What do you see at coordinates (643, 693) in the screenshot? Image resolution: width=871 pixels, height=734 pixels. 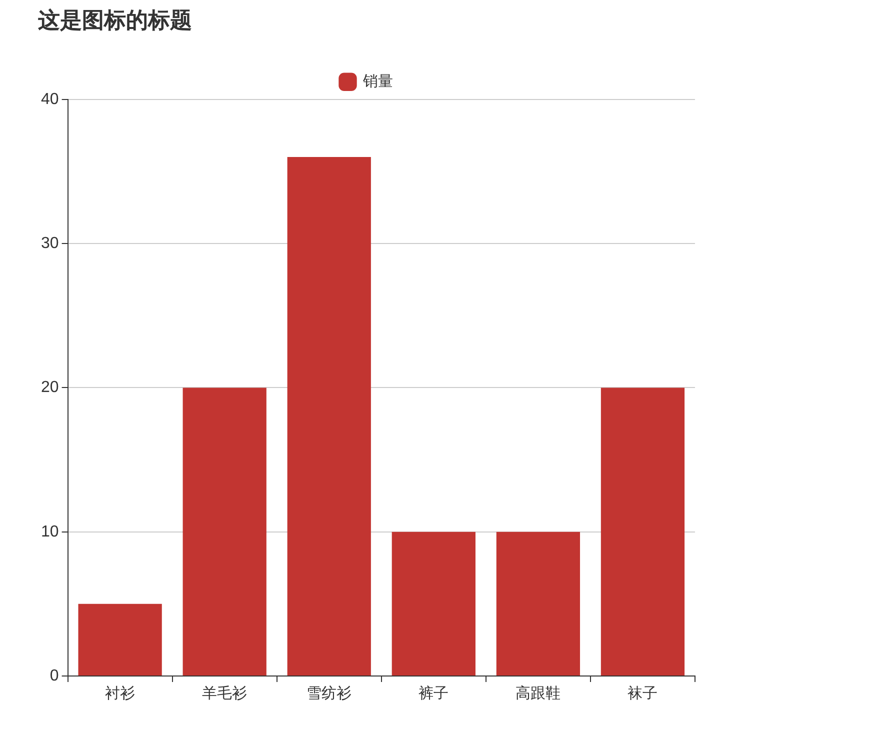 I see `x-tick-label: 袜子` at bounding box center [643, 693].